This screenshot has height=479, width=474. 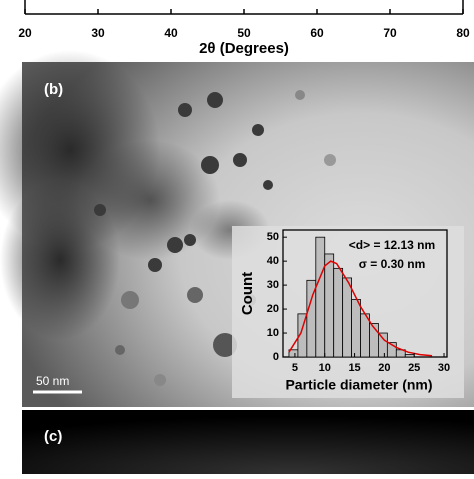 I want to click on x-axis-label: Particle diameter (nm), so click(x=358, y=385).